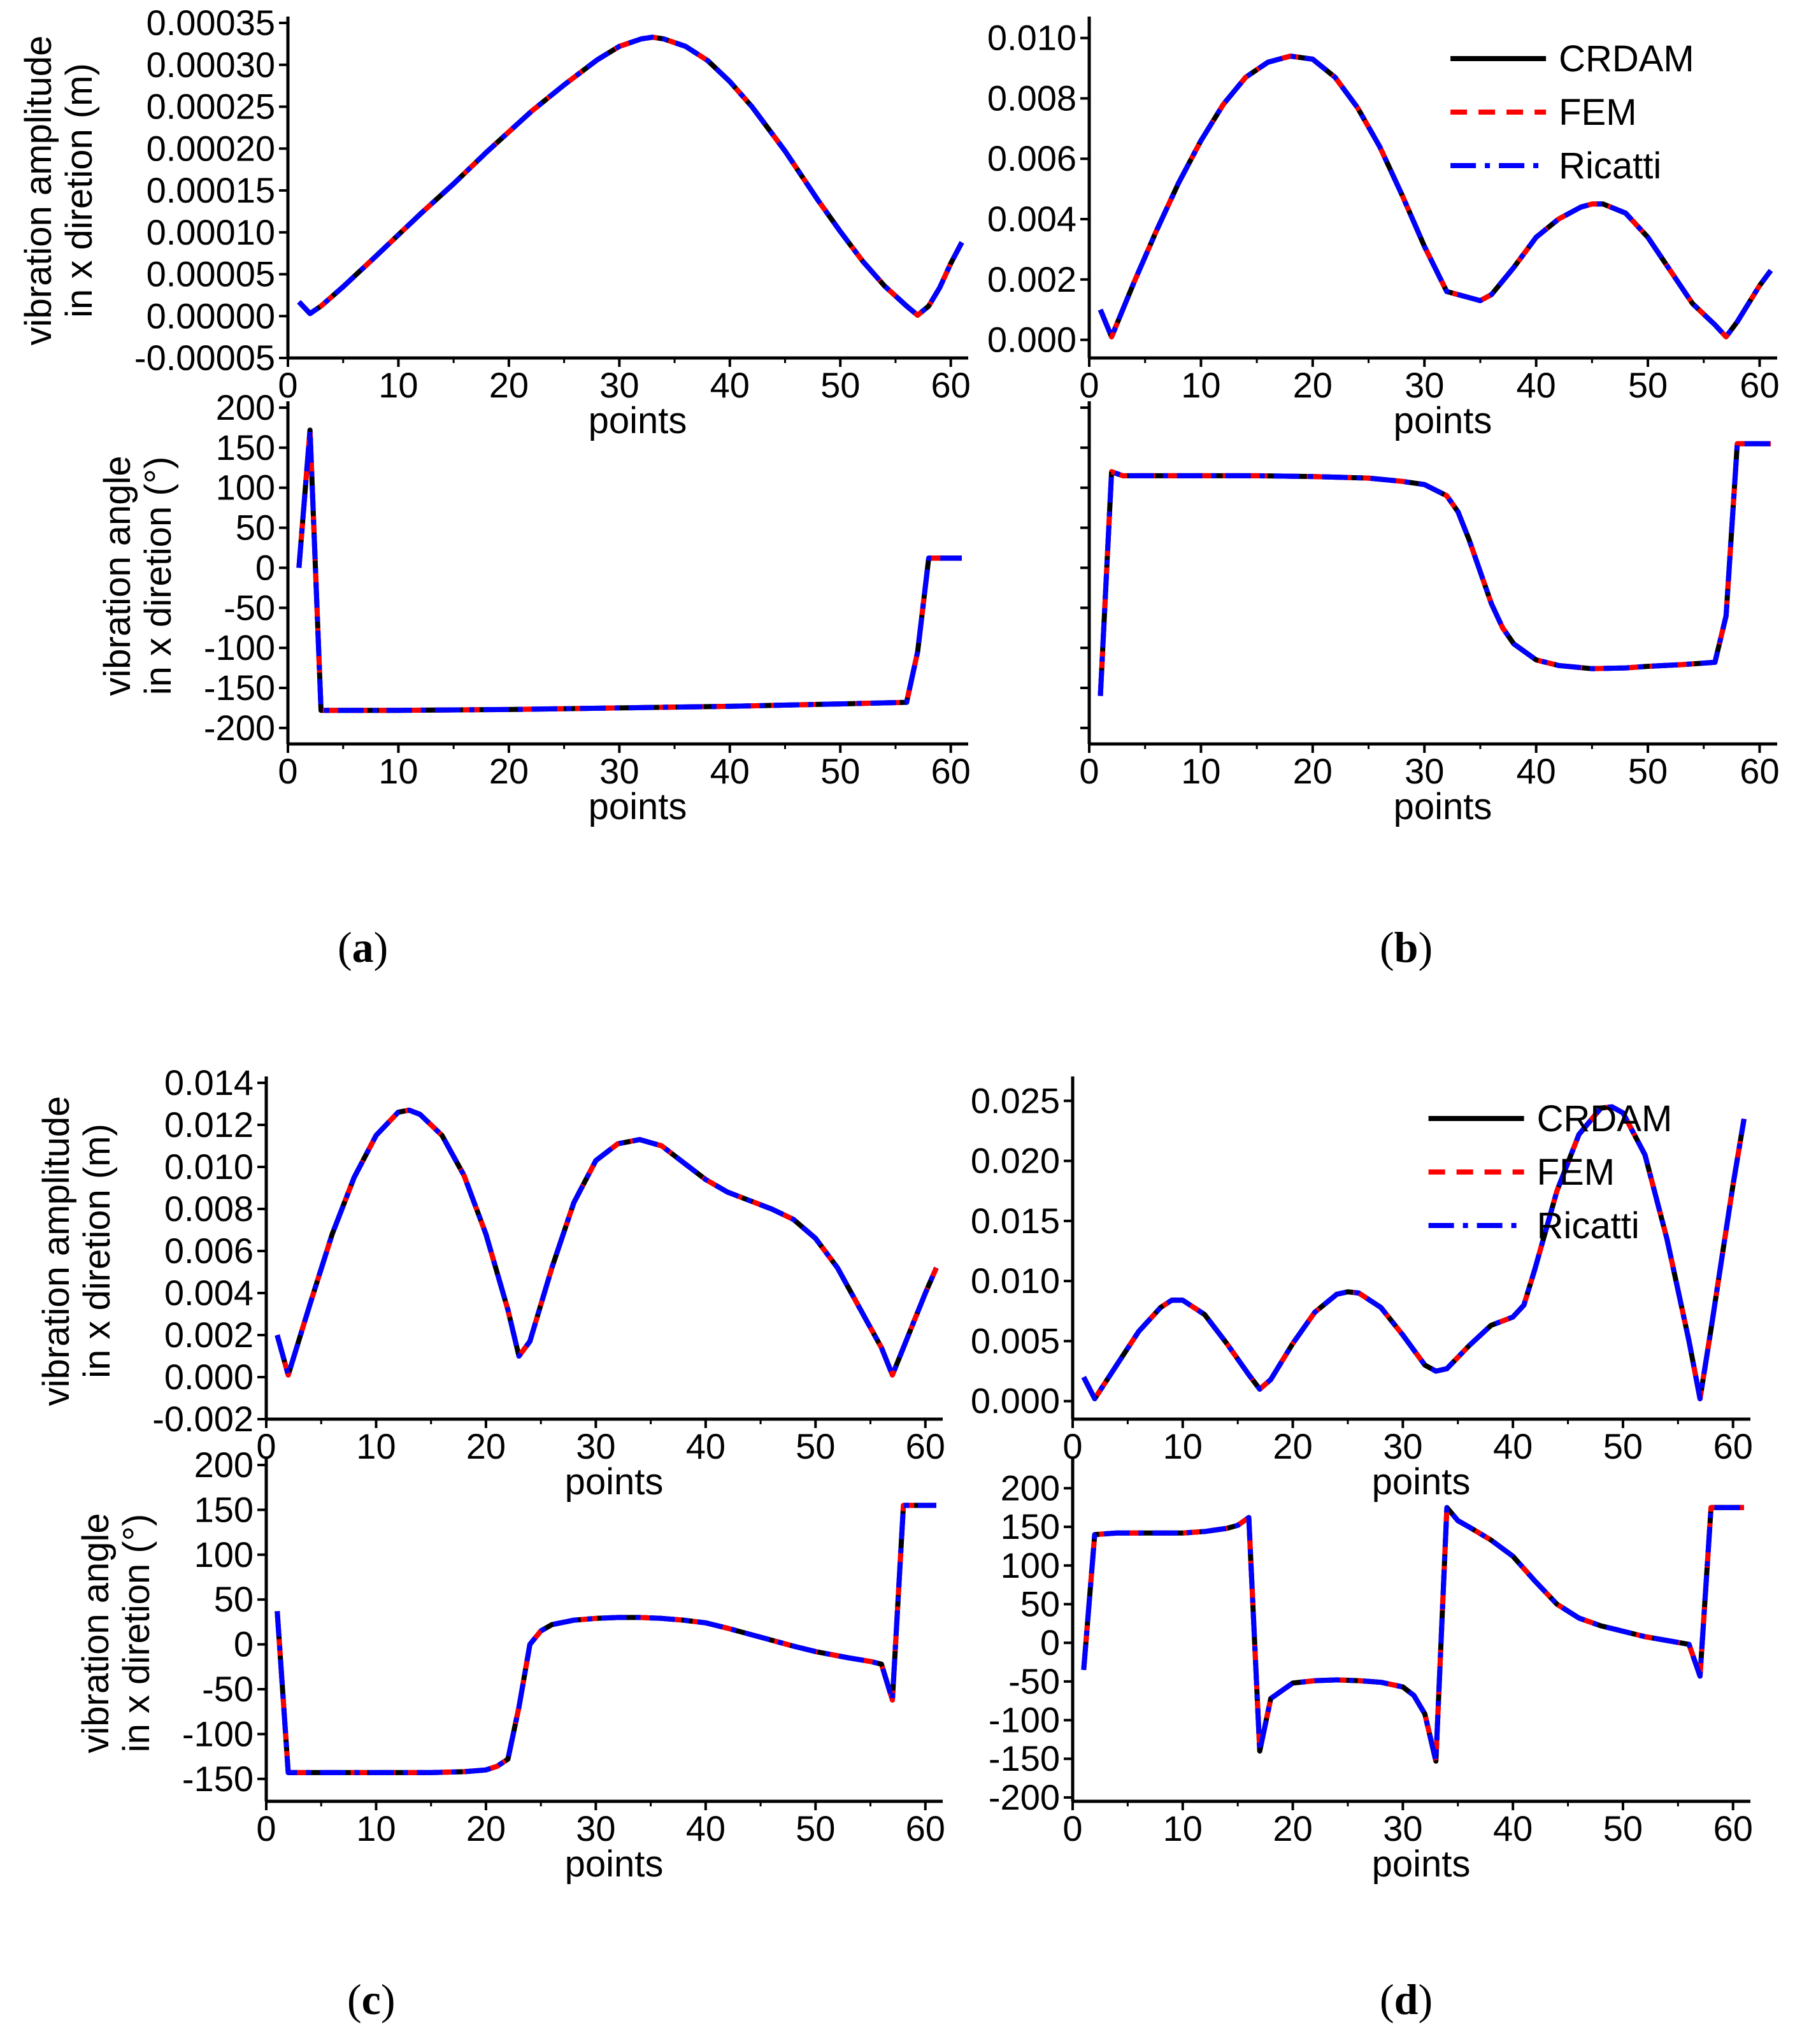 The width and height of the screenshot is (1802, 2044). What do you see at coordinates (209, 1124) in the screenshot?
I see `y-tick-label: 0.012` at bounding box center [209, 1124].